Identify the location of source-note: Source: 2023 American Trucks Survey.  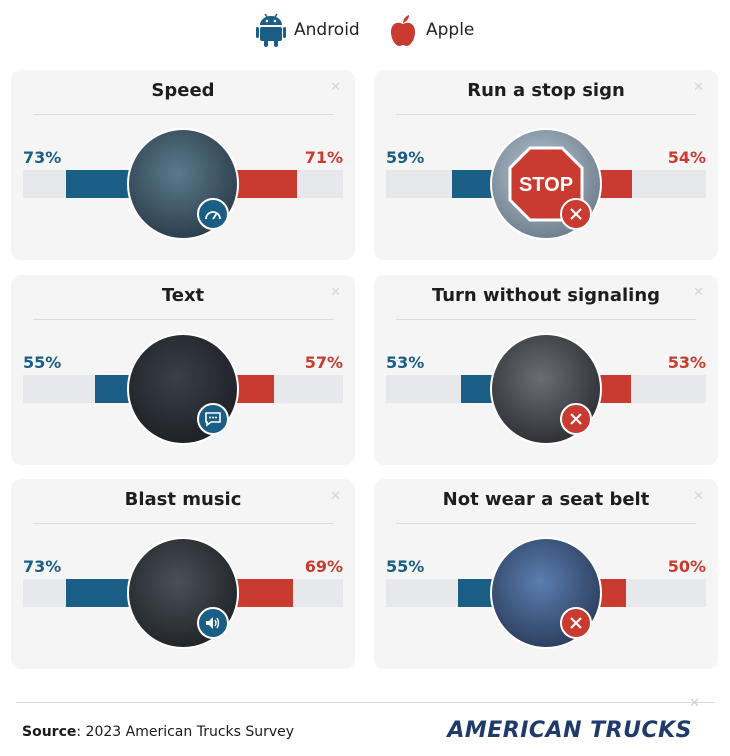
(158, 732).